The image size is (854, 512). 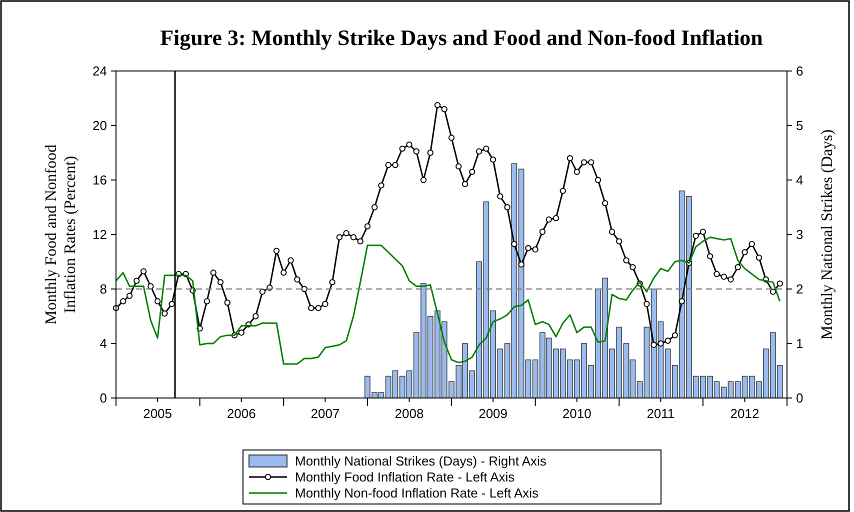 What do you see at coordinates (493, 413) in the screenshot?
I see `x-tick-label: 2009` at bounding box center [493, 413].